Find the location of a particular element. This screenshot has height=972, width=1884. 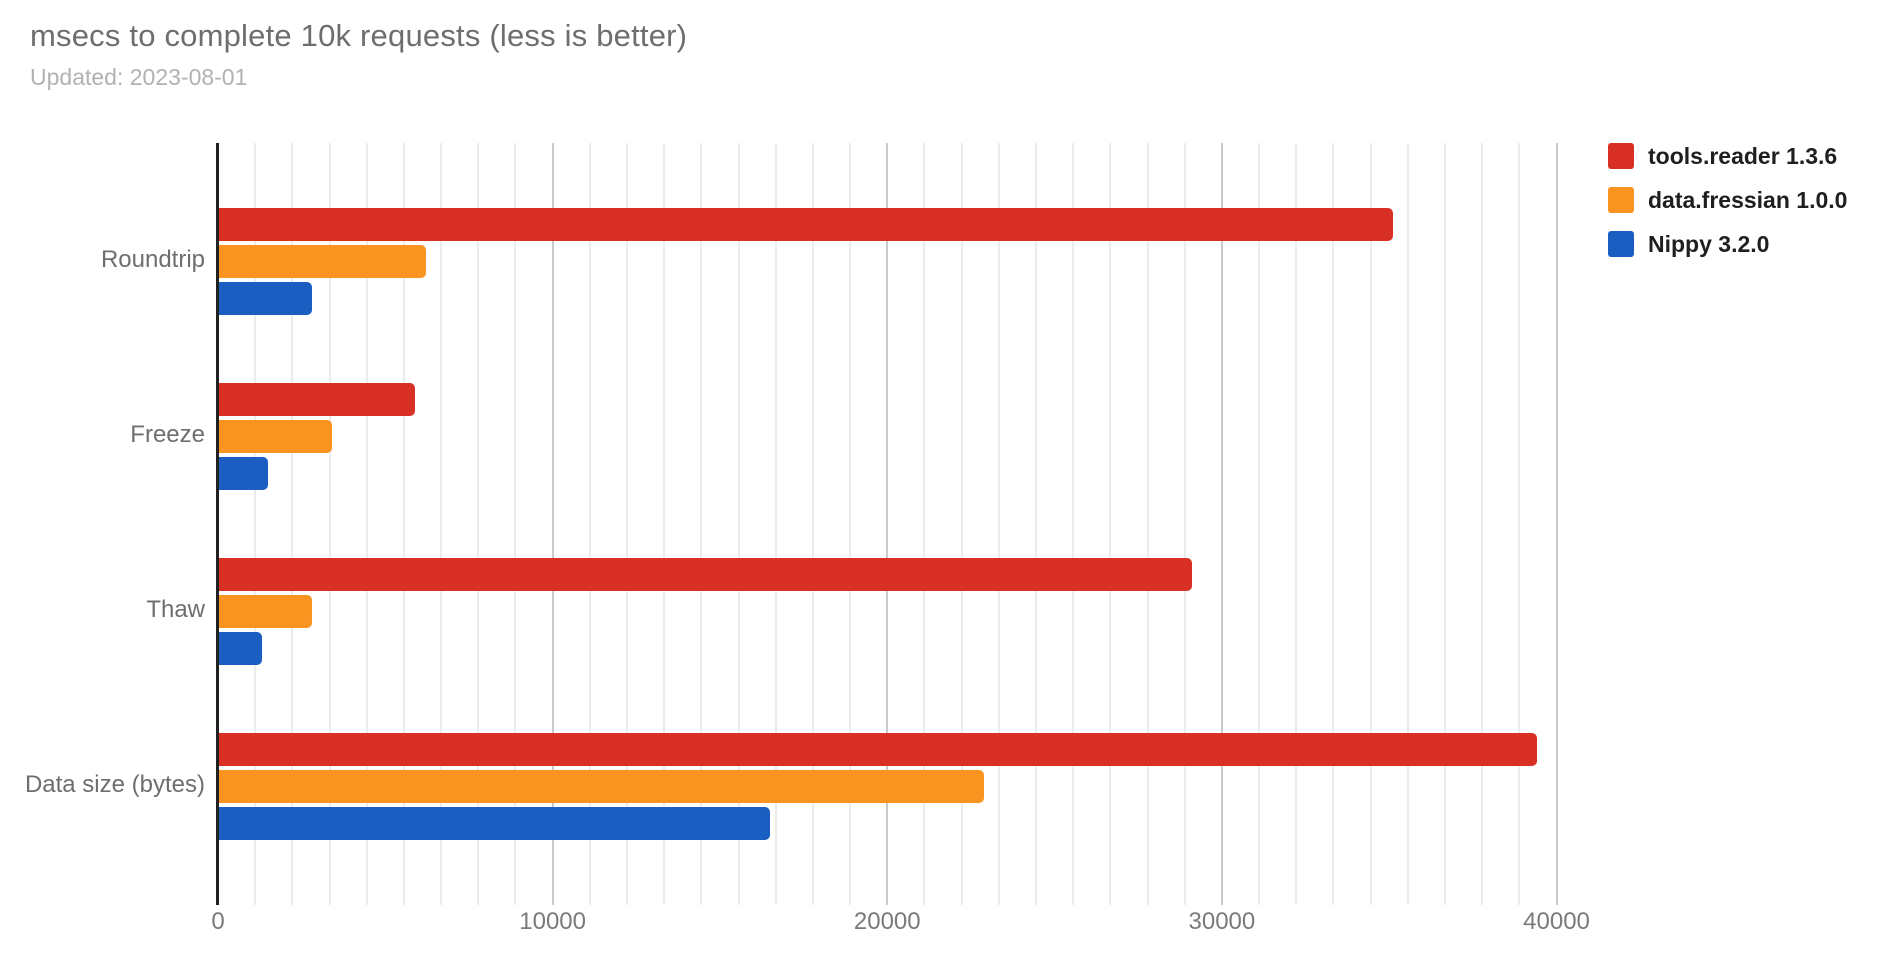

legend-item: data.fressian 1.0.0 is located at coordinates (1727, 200).